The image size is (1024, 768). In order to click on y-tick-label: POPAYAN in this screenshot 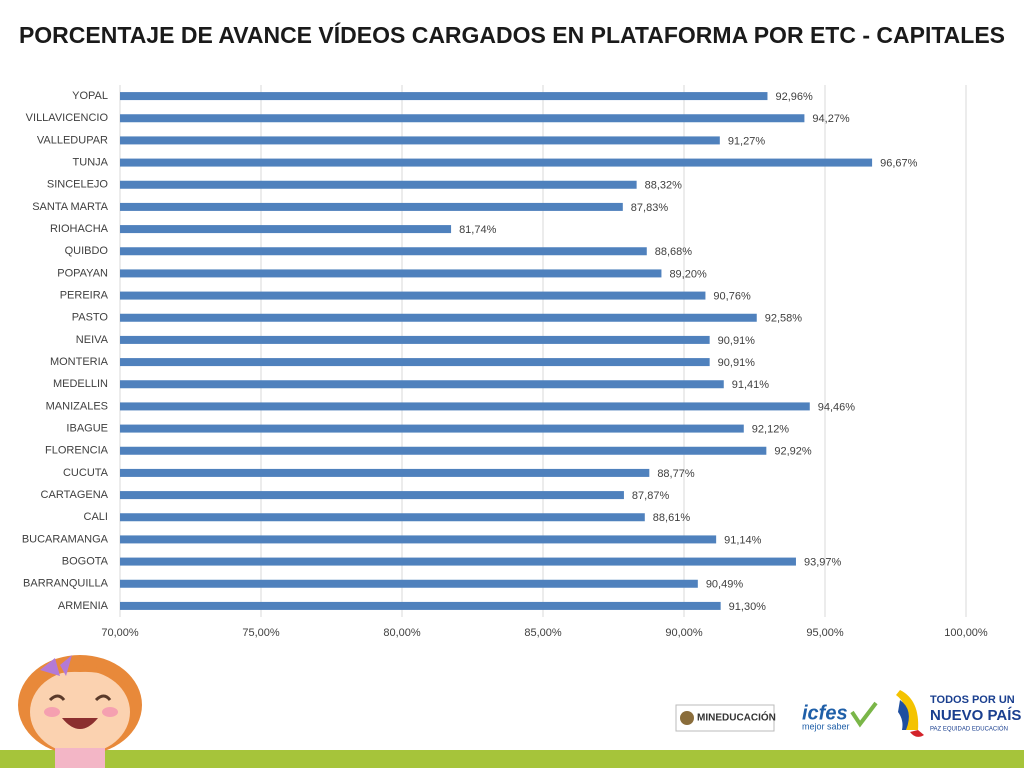, I will do `click(82, 273)`.